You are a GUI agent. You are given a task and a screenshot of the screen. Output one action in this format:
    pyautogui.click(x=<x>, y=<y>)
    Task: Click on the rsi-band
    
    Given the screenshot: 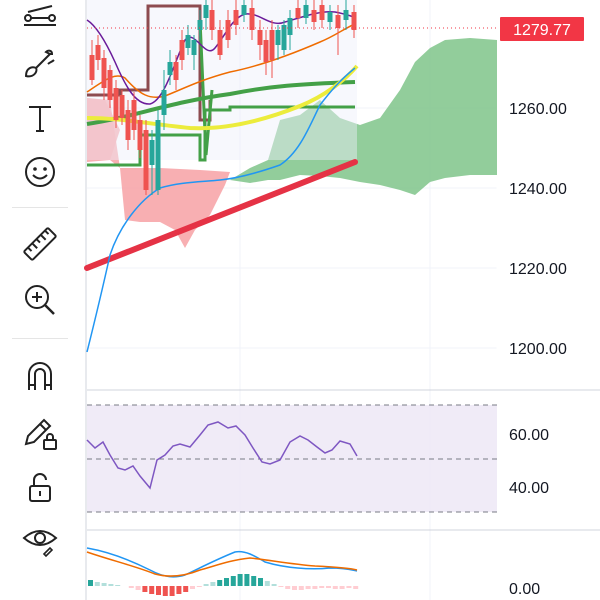 What is the action you would take?
    pyautogui.click(x=292, y=458)
    